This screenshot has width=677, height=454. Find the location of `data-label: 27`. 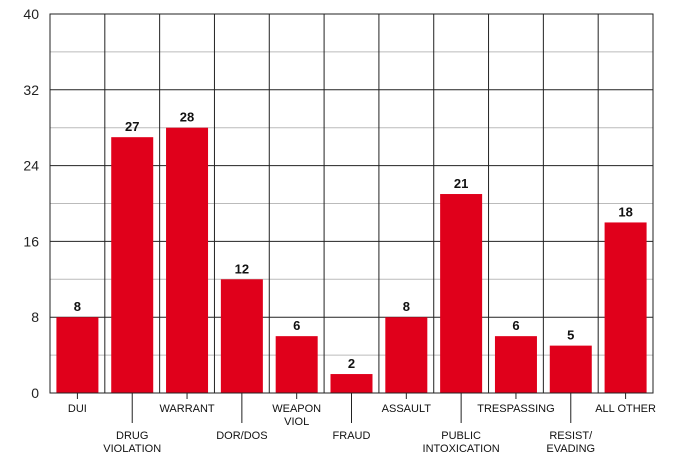

data-label: 27 is located at coordinates (132, 126).